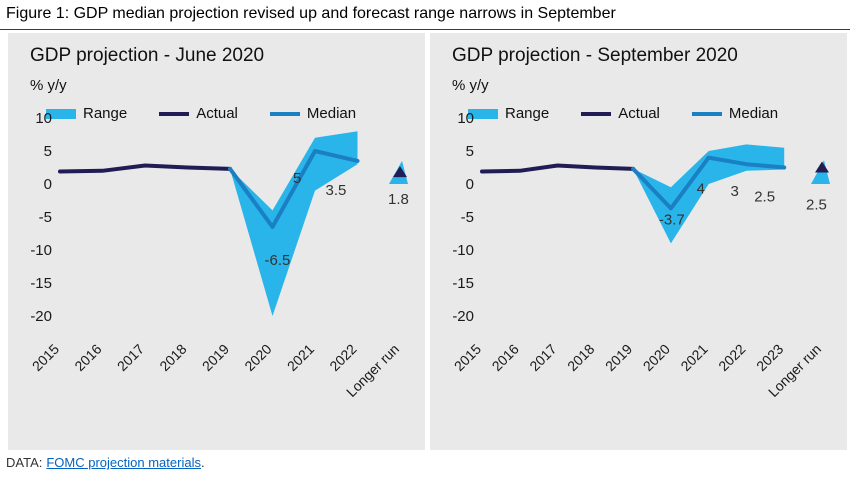 This screenshot has height=477, width=850. Describe the element at coordinates (672, 219) in the screenshot. I see `data-label: -3.7` at that location.